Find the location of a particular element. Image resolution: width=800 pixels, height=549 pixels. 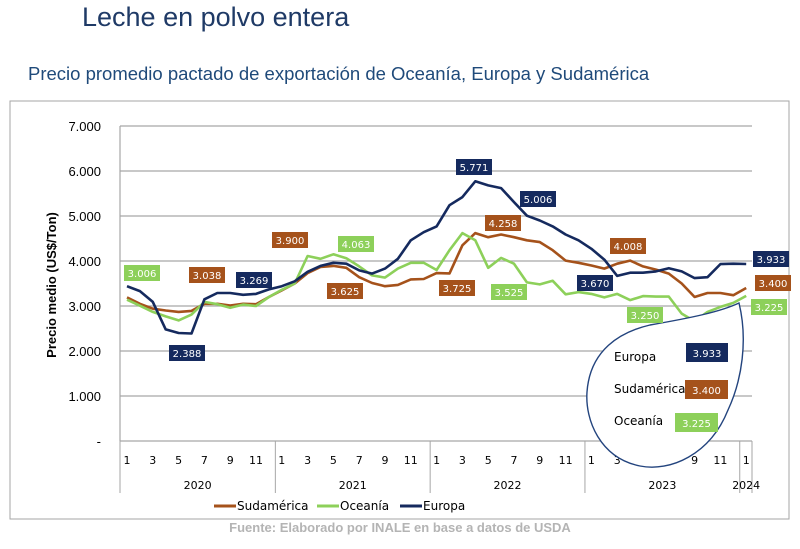

x-year-label: 2023 is located at coordinates (662, 485).